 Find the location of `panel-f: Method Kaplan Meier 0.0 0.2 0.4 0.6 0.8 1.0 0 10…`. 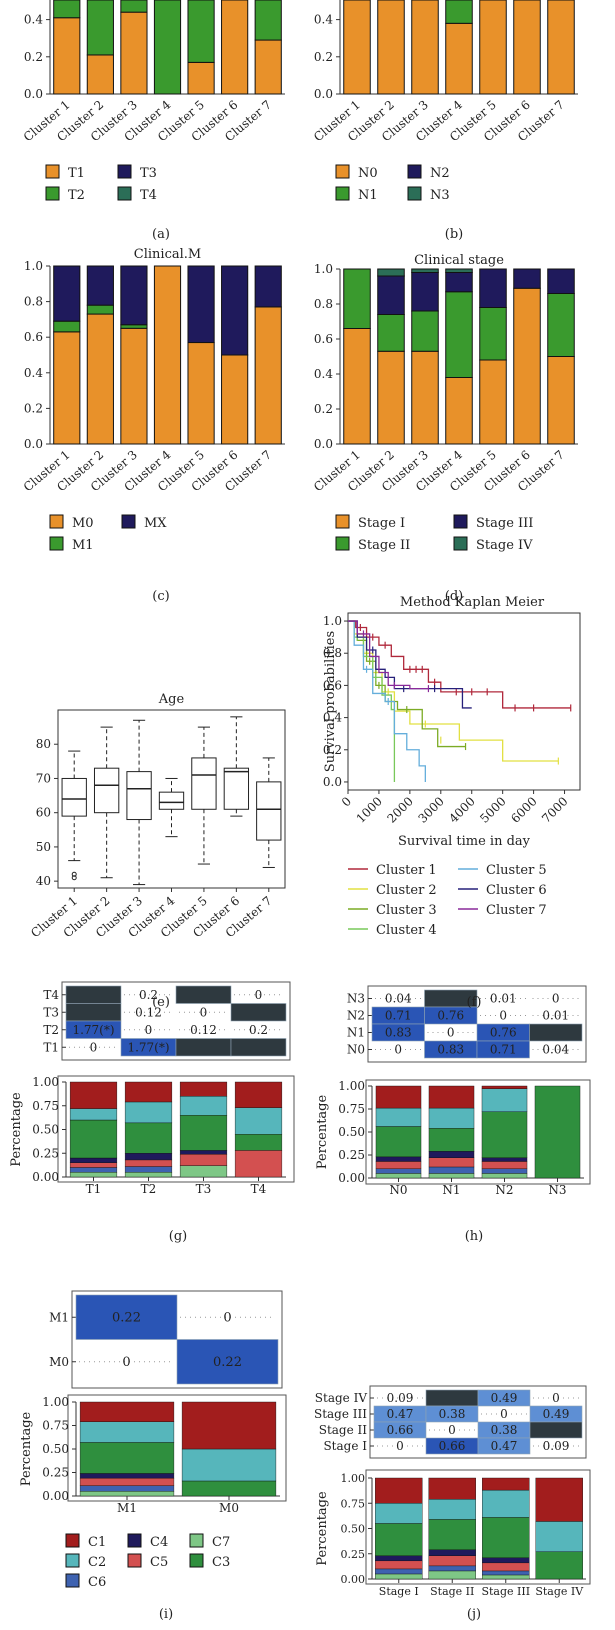

panel-f: Method Kaplan Meier 0.0 0.2 0.4 0.6 0.8 1.0 0 10… is located at coordinates (452, 766).